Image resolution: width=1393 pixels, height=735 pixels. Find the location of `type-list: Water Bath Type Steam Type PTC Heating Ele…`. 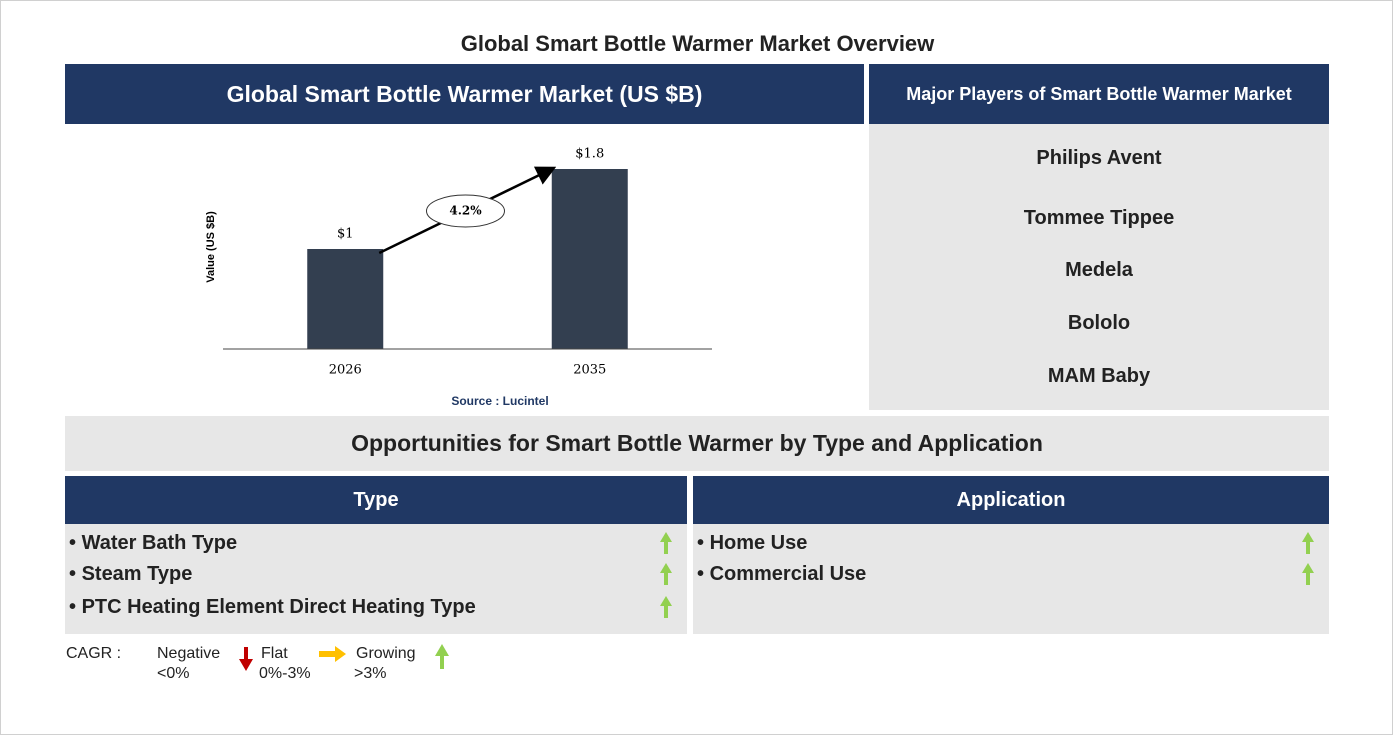

type-list: Water Bath Type Steam Type PTC Heating Ele… is located at coordinates (376, 579).